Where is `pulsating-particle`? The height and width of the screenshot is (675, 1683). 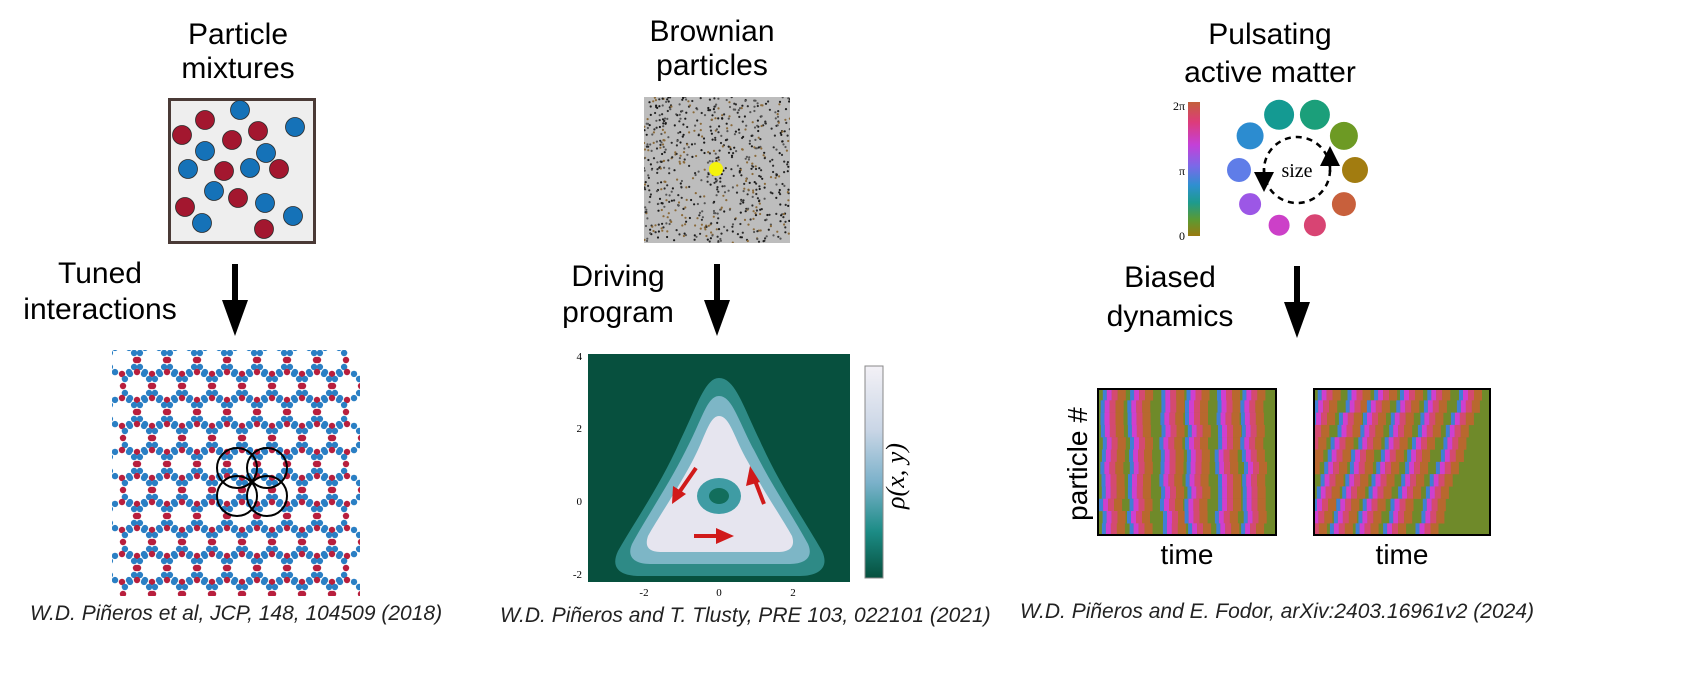 pulsating-particle is located at coordinates (1239, 170).